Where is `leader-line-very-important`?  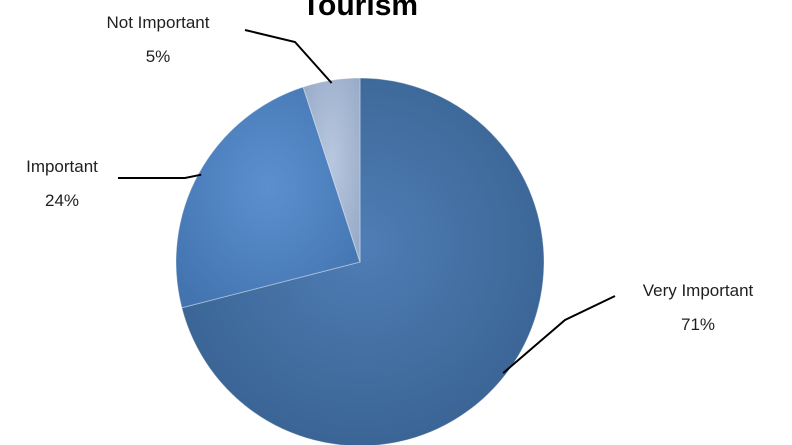
leader-line-very-important is located at coordinates (559, 334).